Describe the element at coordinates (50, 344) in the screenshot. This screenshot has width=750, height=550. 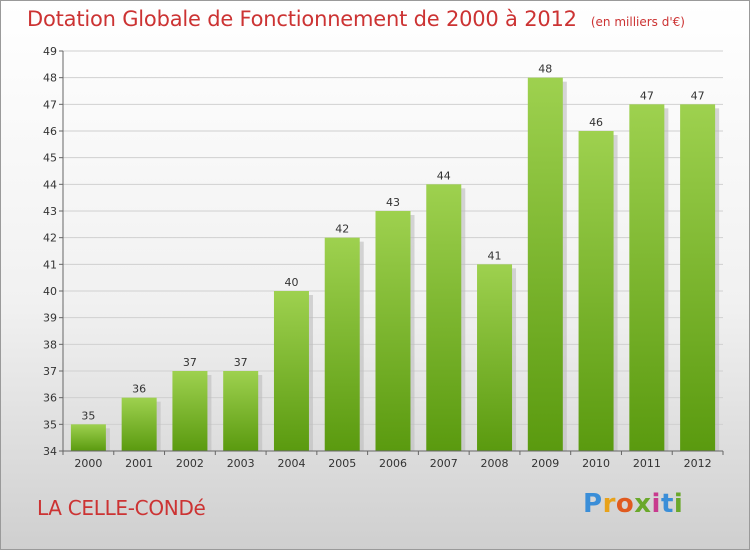
I see `y-tick-label: 38` at that location.